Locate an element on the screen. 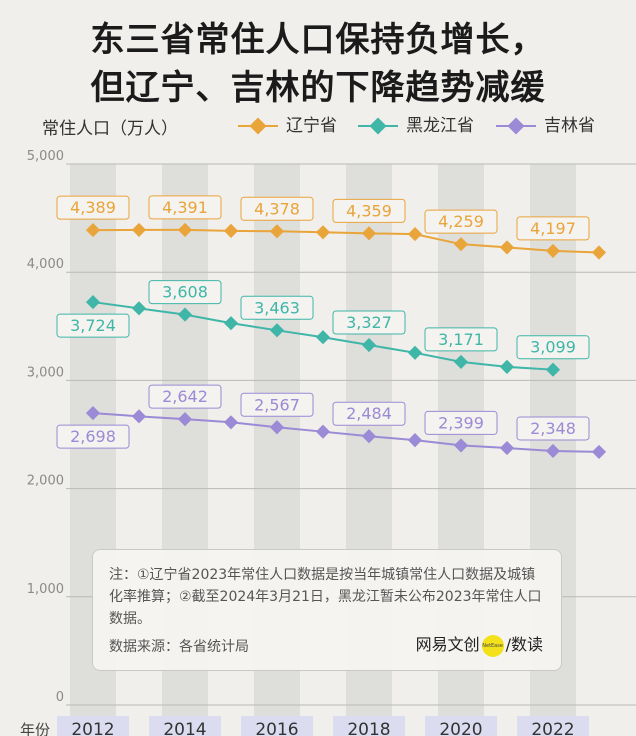 Image resolution: width=636 pixels, height=736 pixels. x-tick-label: 2018 is located at coordinates (368, 728).